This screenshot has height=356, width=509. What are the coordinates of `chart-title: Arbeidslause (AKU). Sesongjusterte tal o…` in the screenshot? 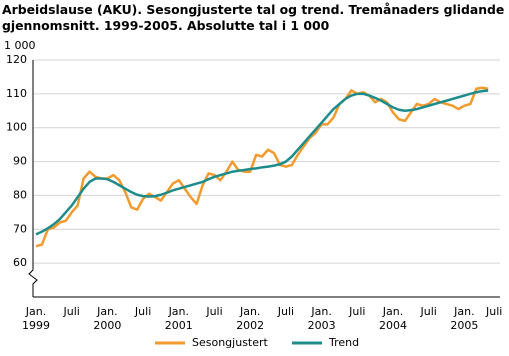 It's located at (253, 17).